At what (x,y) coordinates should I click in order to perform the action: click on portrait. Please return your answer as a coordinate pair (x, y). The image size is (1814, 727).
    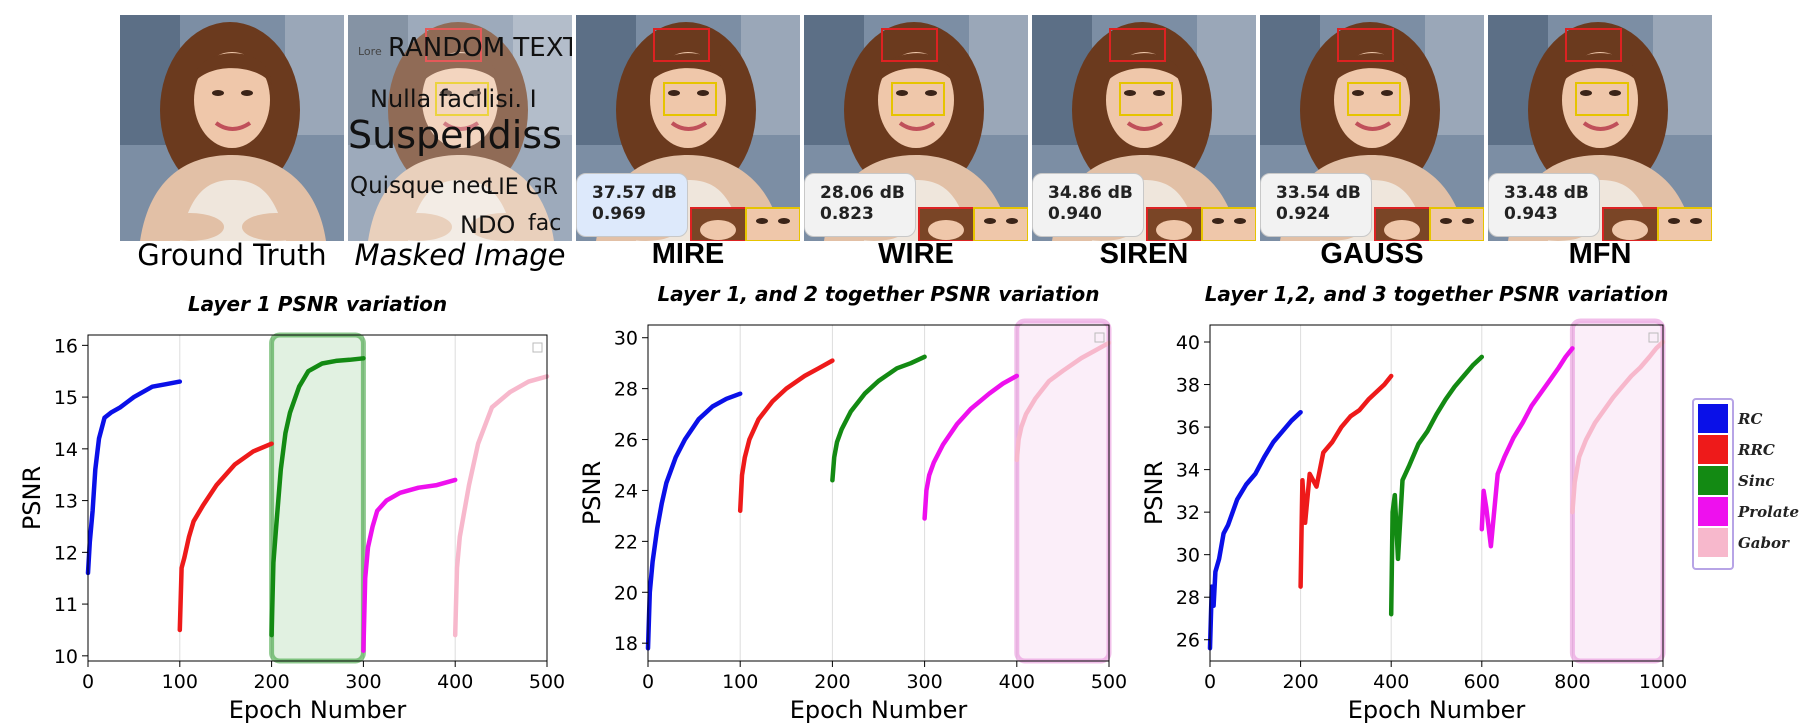
    Looking at the image, I should click on (460, 128).